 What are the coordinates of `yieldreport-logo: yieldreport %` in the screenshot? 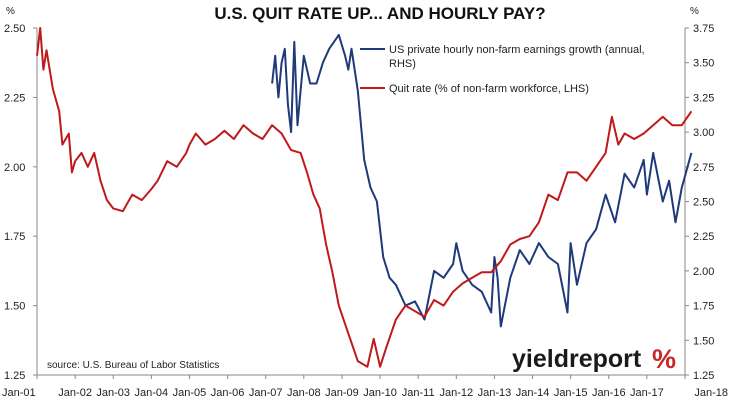 It's located at (594, 359).